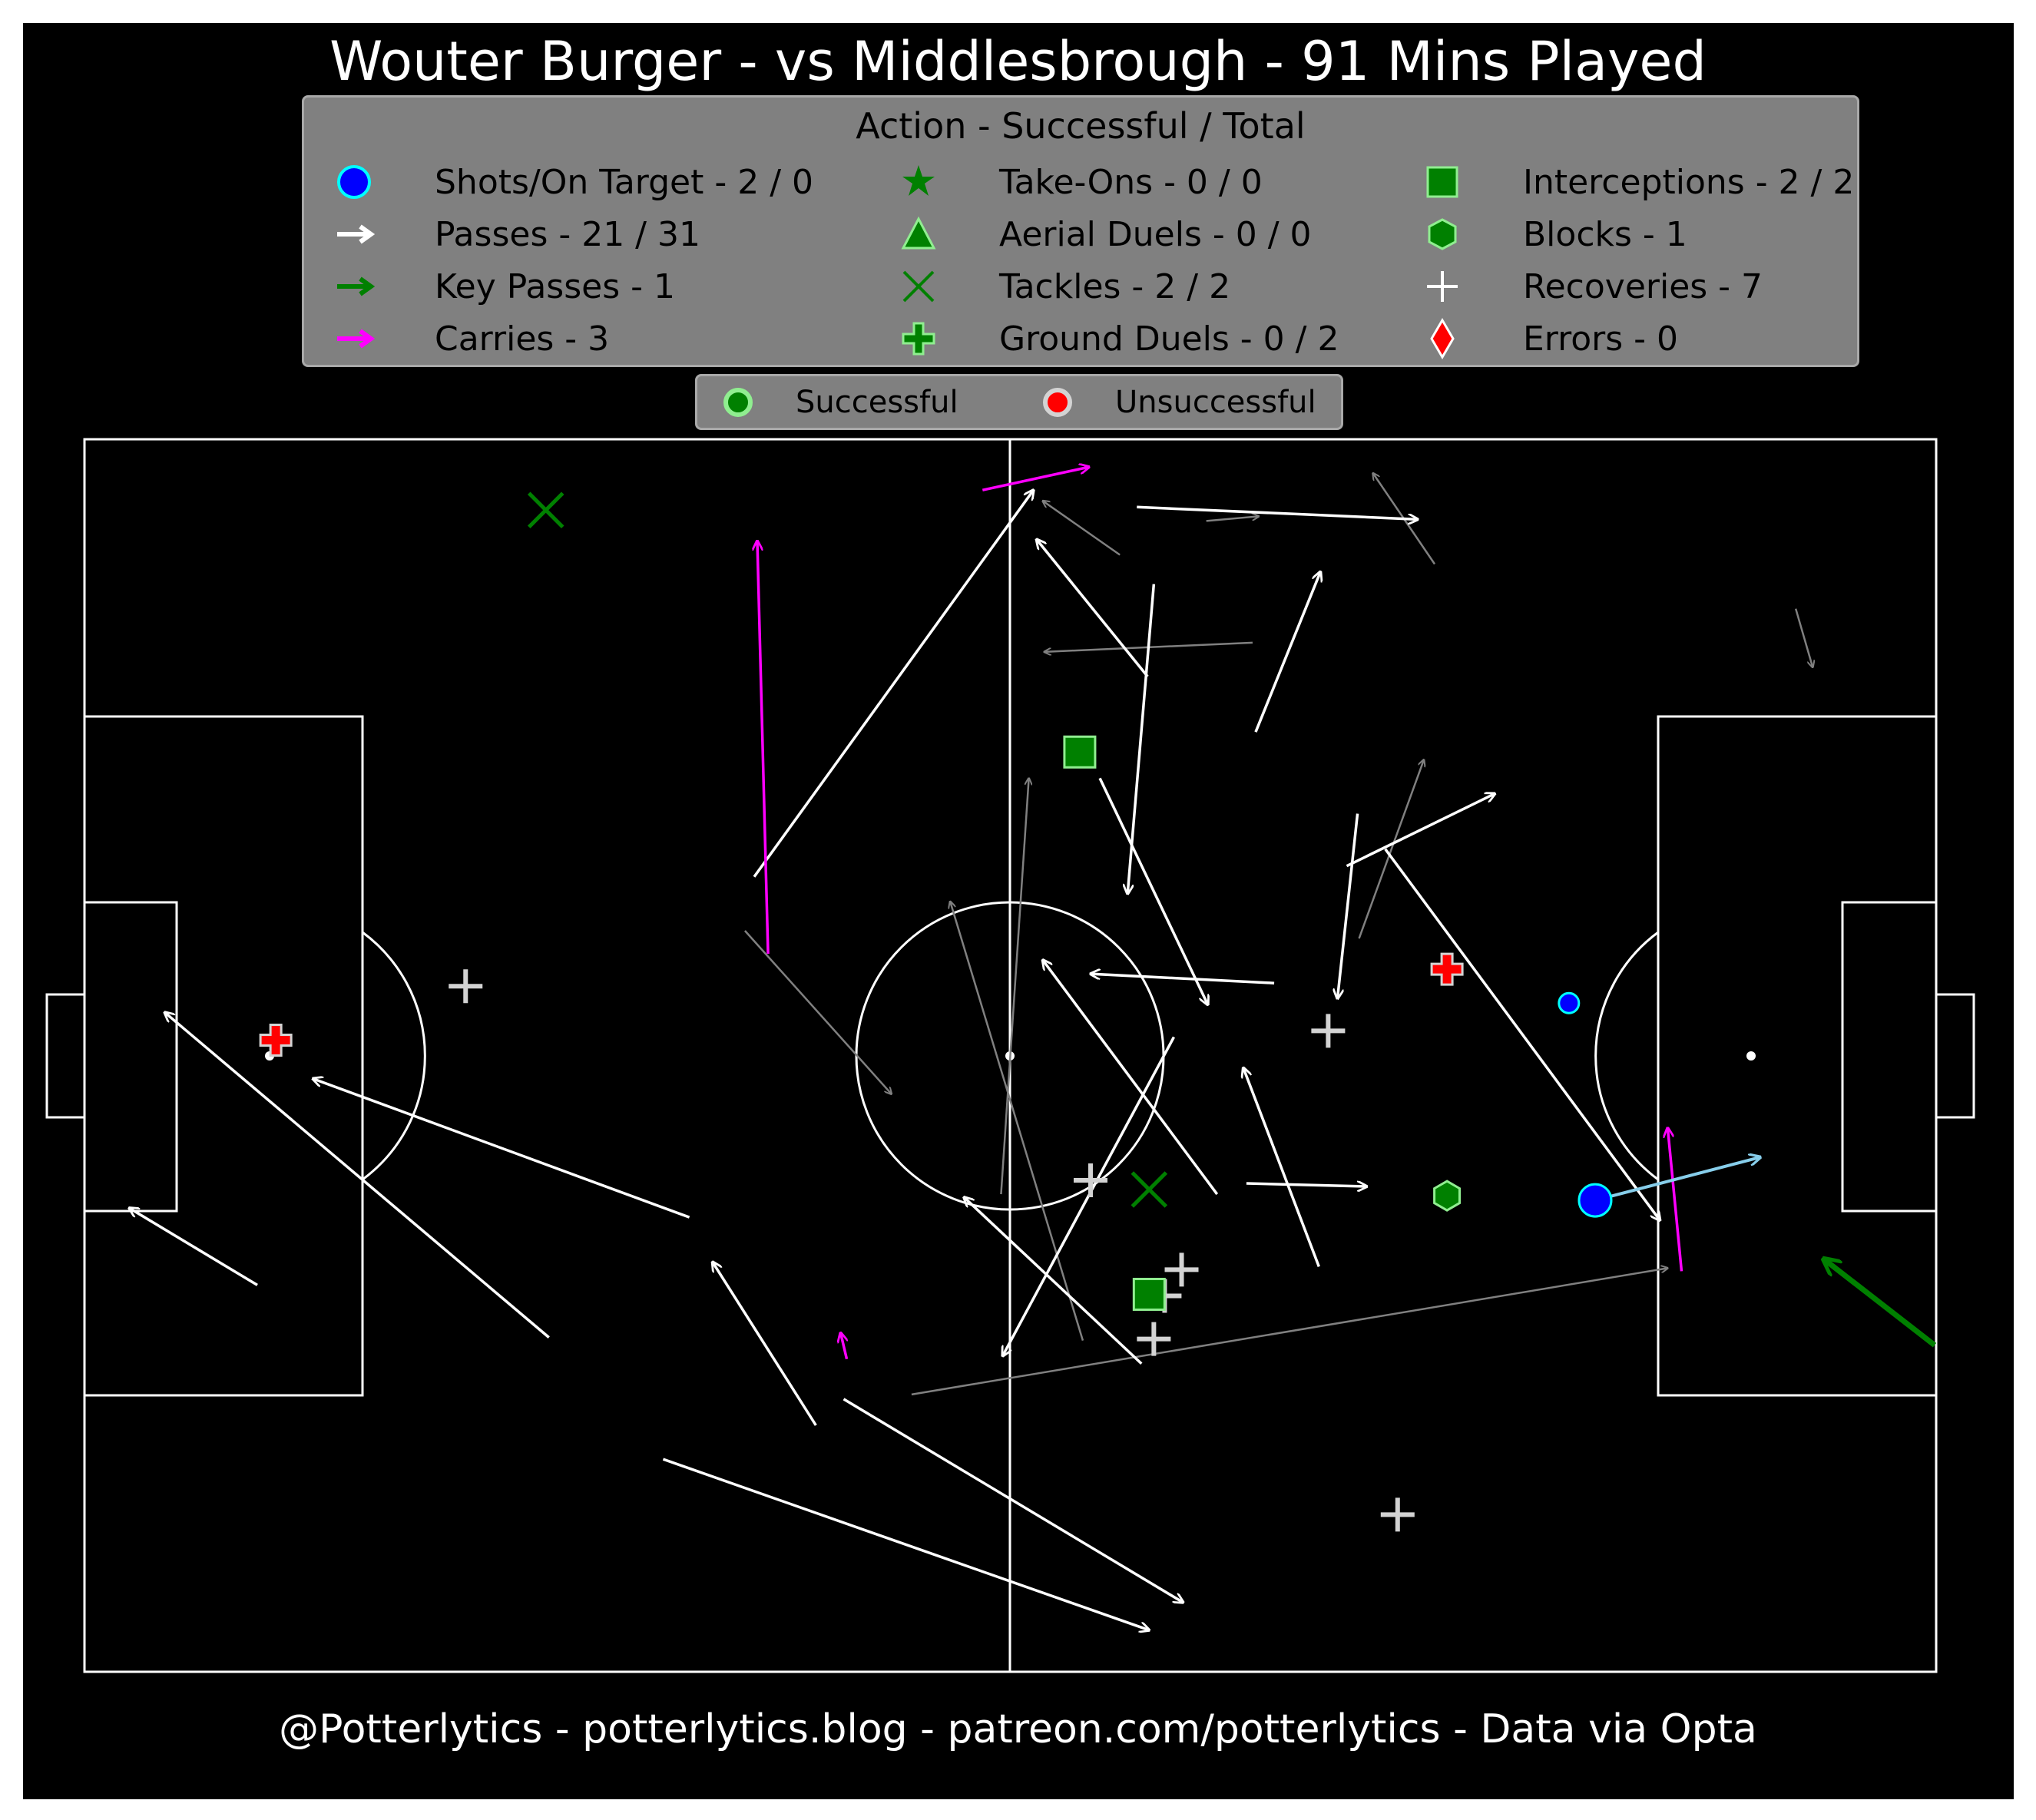  I want to click on legend-label-key-passes: Key Passes - 1, so click(555, 286).